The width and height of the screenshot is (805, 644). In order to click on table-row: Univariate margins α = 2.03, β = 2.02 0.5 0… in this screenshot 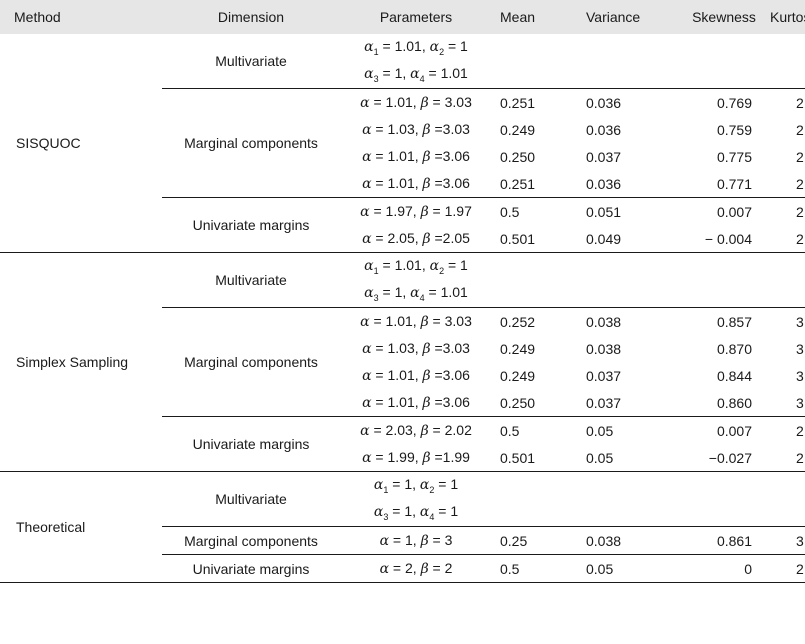, I will do `click(402, 434)`.